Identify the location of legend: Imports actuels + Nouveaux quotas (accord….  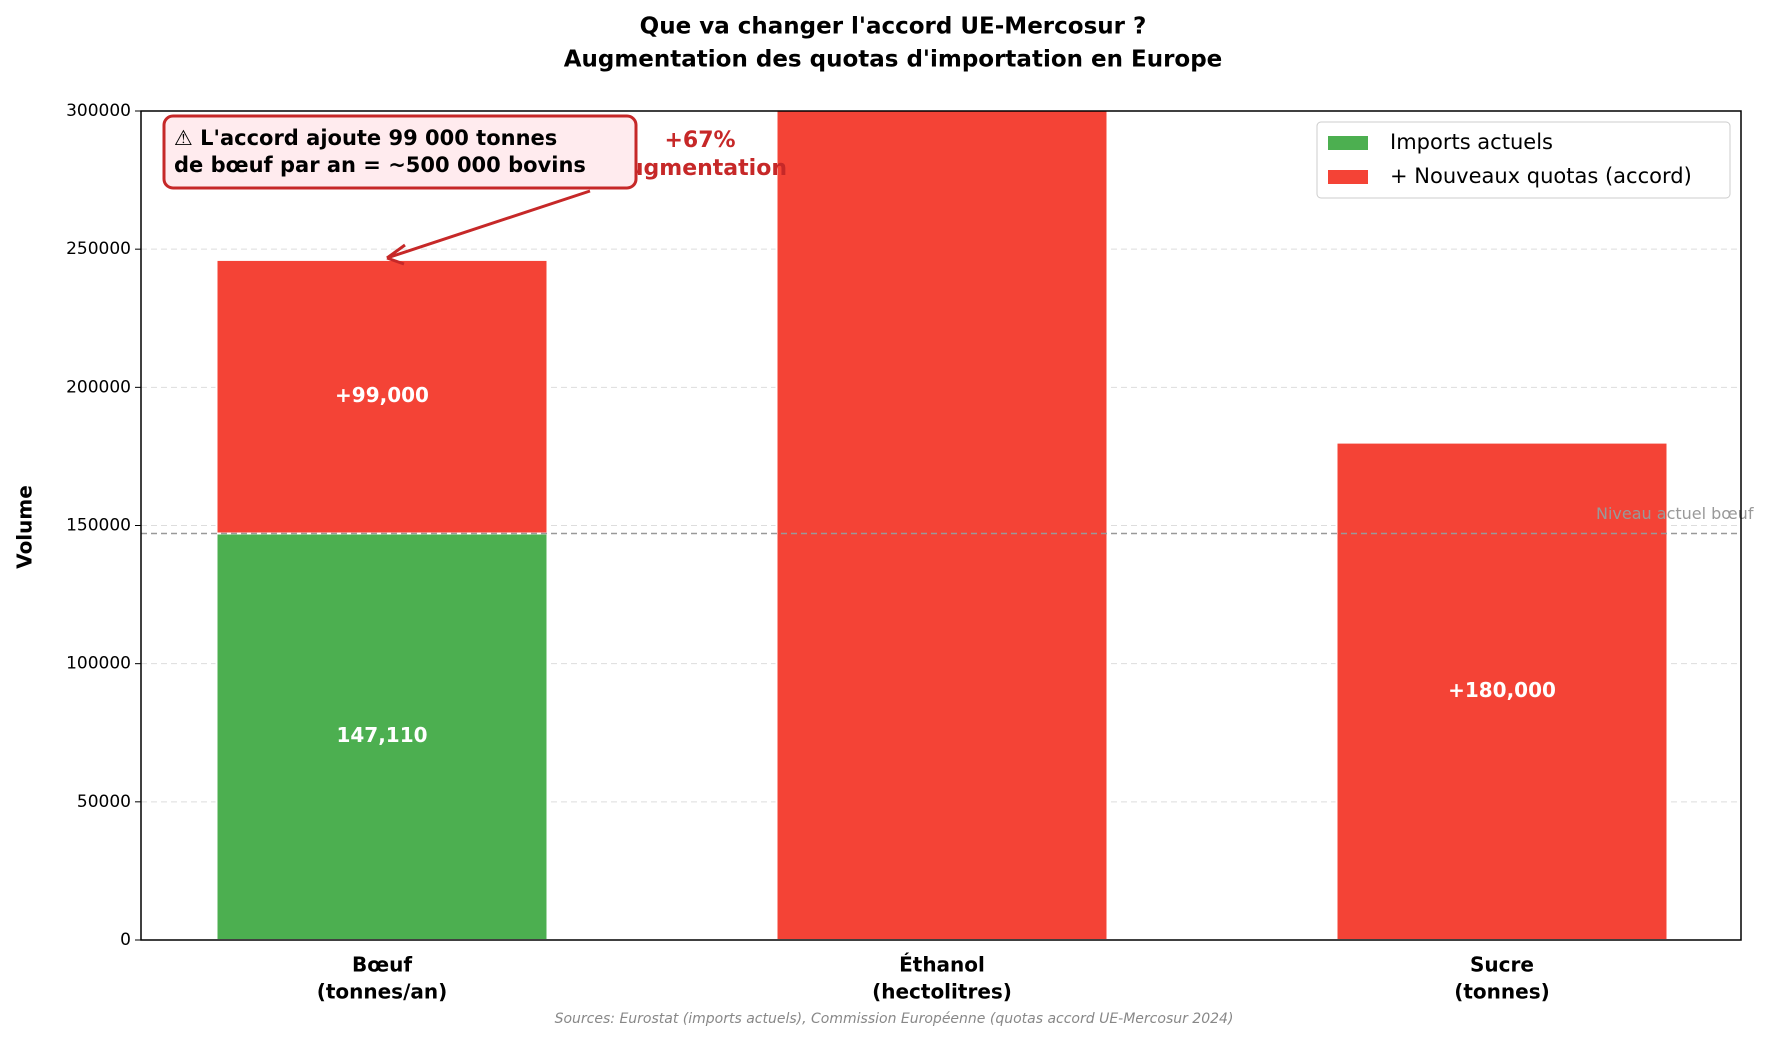
(1523, 160).